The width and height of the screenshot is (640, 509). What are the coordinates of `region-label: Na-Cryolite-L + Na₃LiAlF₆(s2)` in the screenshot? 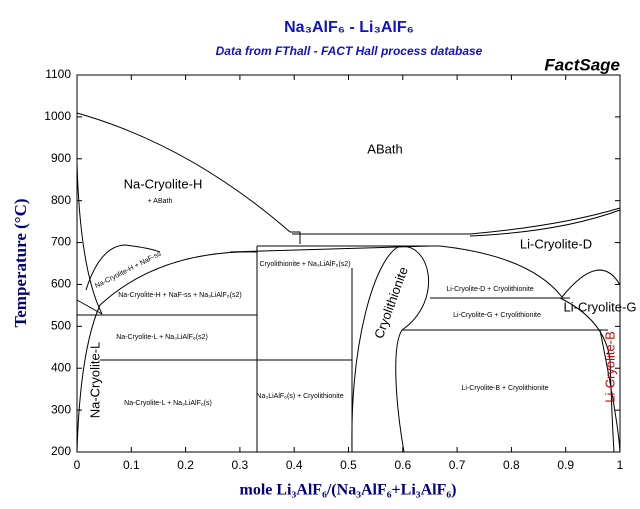 It's located at (162, 337).